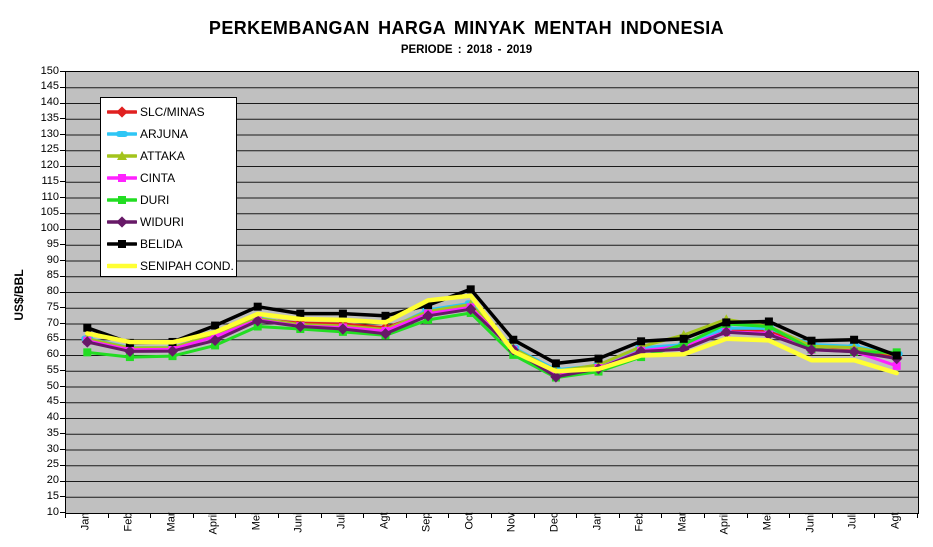 This screenshot has width=933, height=547. I want to click on series-line-belida, so click(492, 326).